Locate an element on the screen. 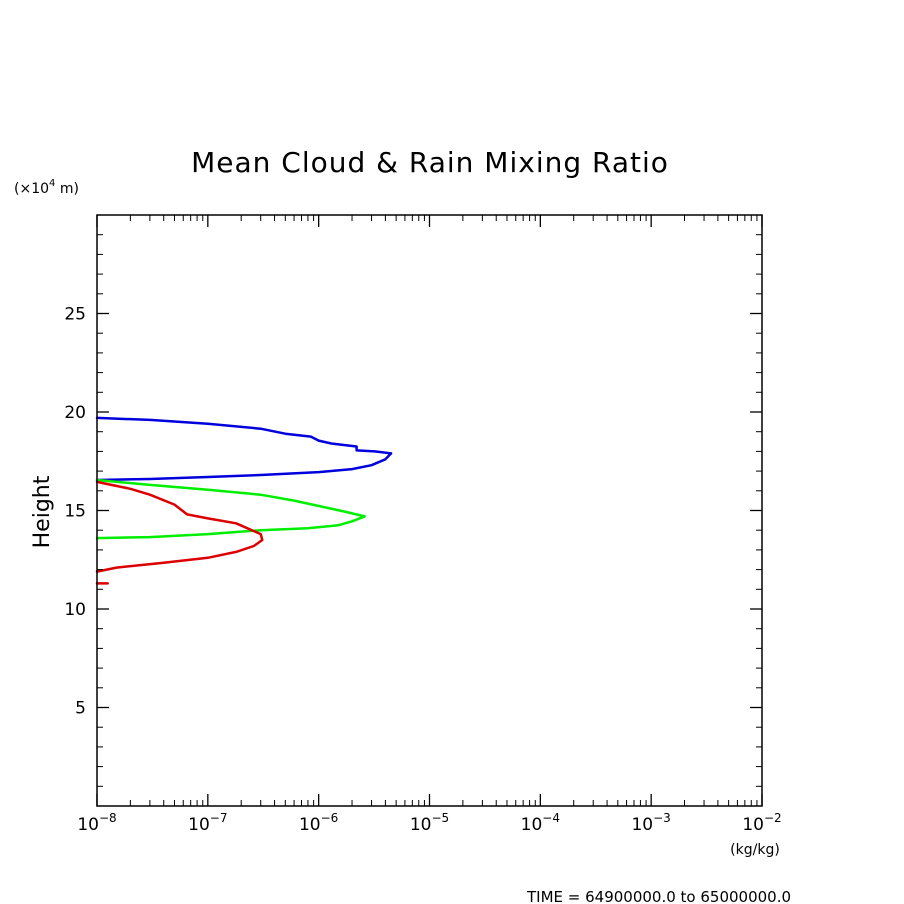 Image resolution: width=904 pixels, height=904 pixels. chart-title: Mean Cloud & Rain Mixing Ratio is located at coordinates (430, 162).